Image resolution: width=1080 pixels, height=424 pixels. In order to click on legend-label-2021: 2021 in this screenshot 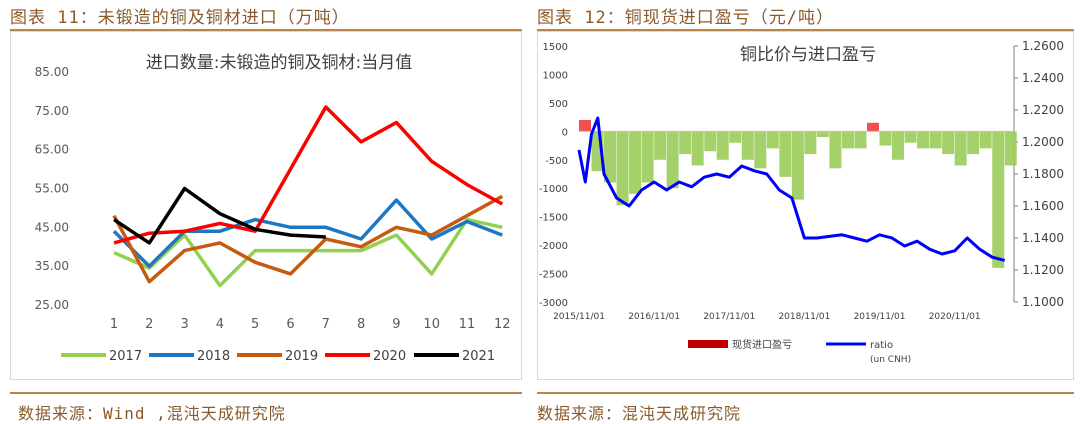, I will do `click(478, 356)`.